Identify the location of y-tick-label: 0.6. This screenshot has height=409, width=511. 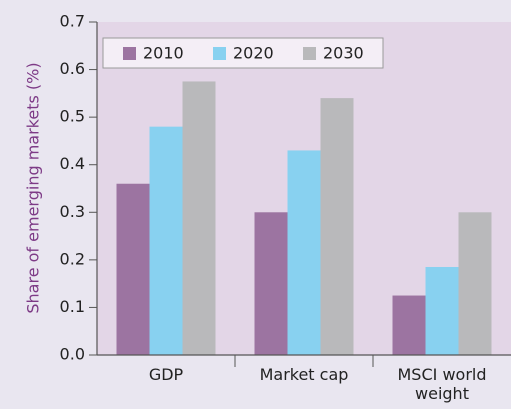
(72, 68).